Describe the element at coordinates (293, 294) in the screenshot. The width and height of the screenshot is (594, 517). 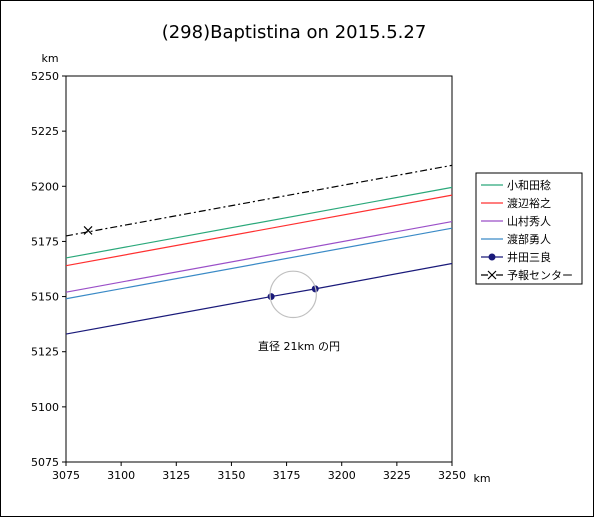
I see `diameter-circle` at that location.